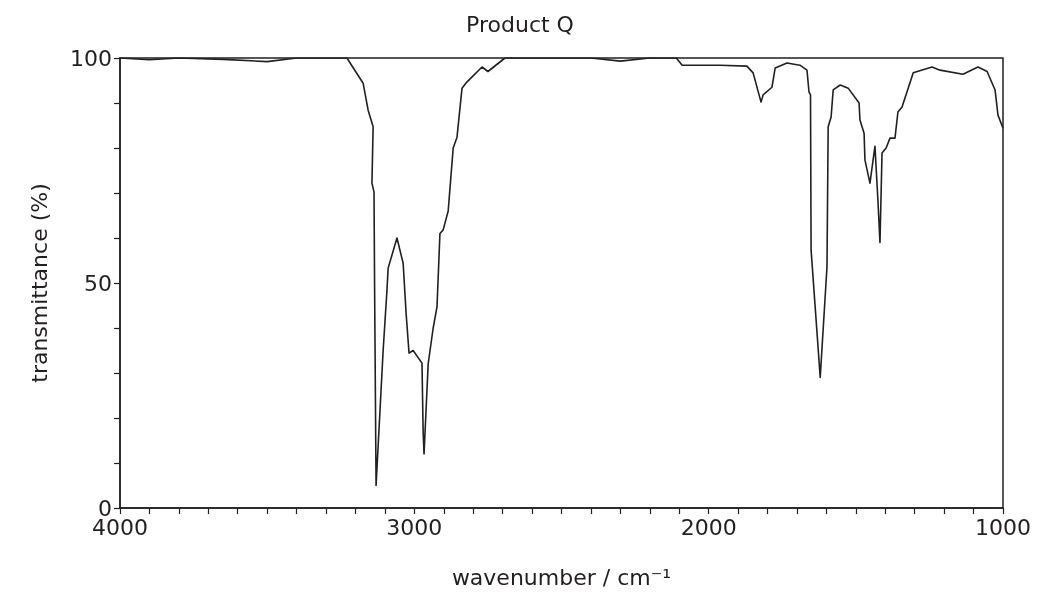 The image size is (1040, 605). Describe the element at coordinates (91, 58) in the screenshot. I see `y-tick-label: 100` at that location.